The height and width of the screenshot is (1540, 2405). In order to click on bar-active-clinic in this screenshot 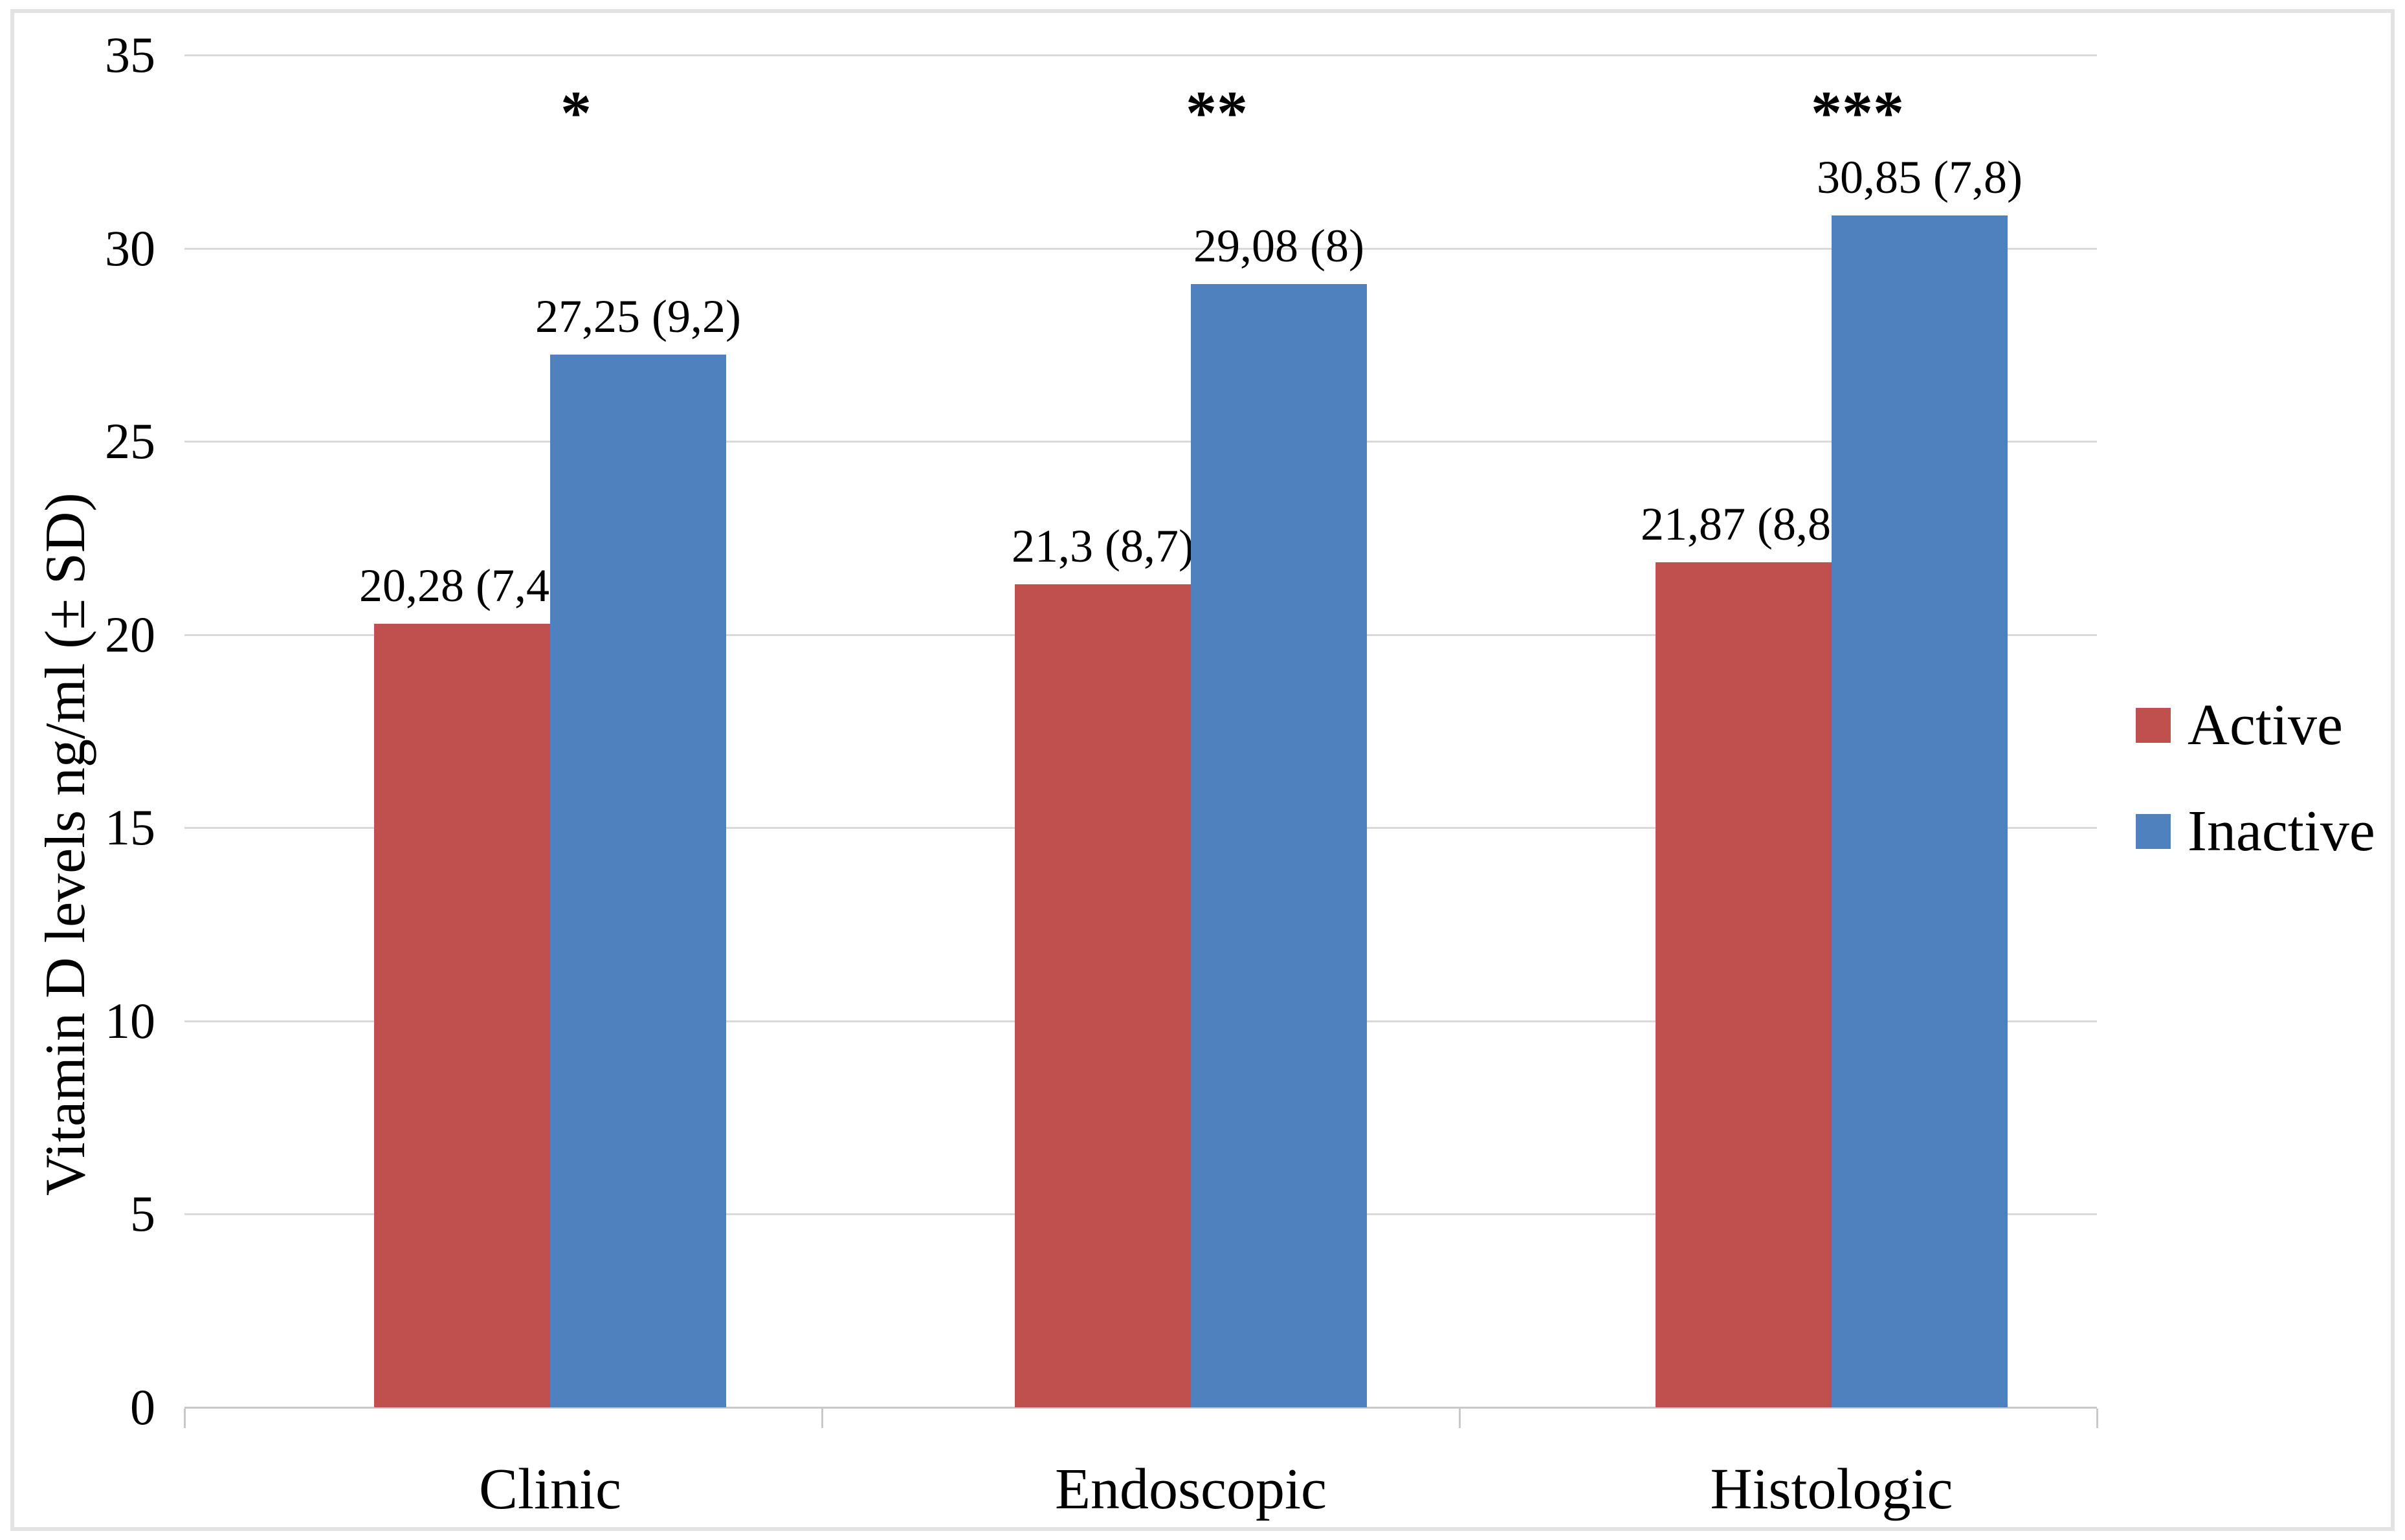, I will do `click(462, 1015)`.